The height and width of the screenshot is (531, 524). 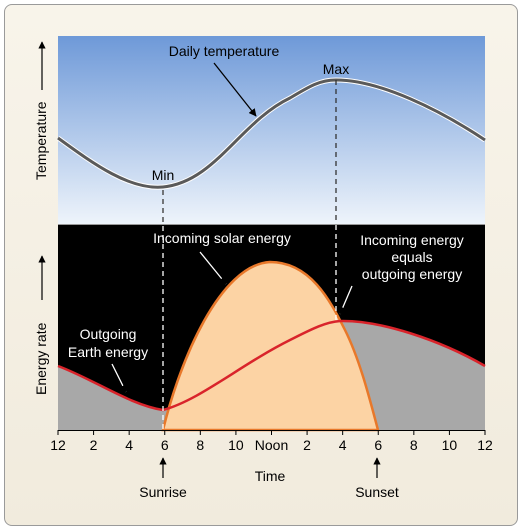 What do you see at coordinates (224, 51) in the screenshot?
I see `daily-temperature-label: Daily temperature` at bounding box center [224, 51].